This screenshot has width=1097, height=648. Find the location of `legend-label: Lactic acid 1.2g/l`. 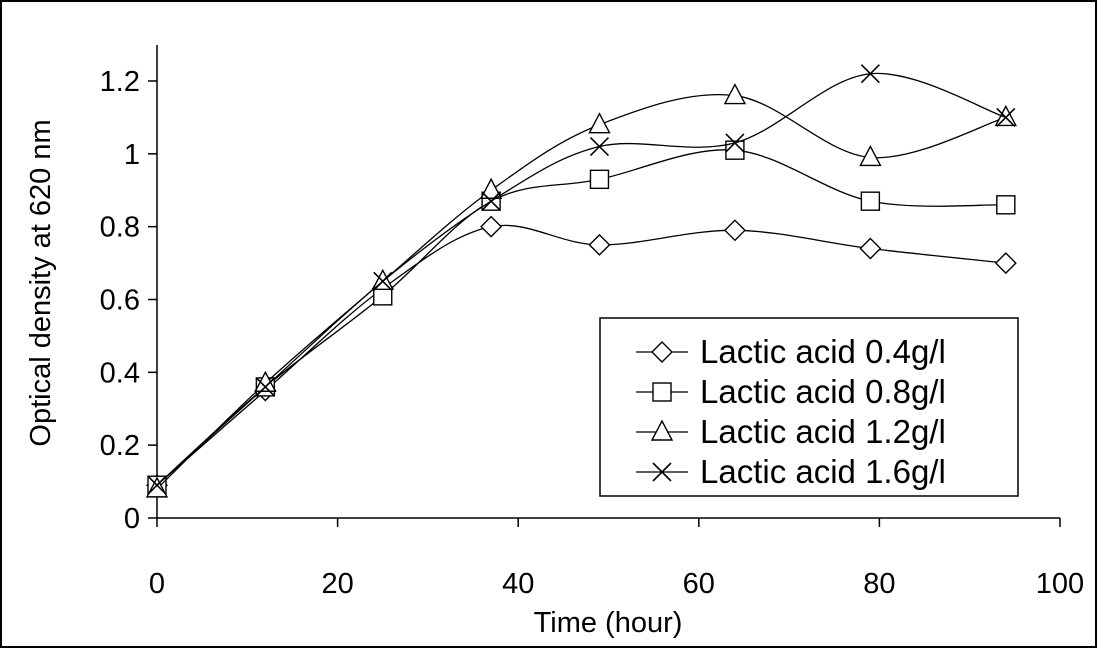

legend-label: Lactic acid 1.2g/l is located at coordinates (823, 431).